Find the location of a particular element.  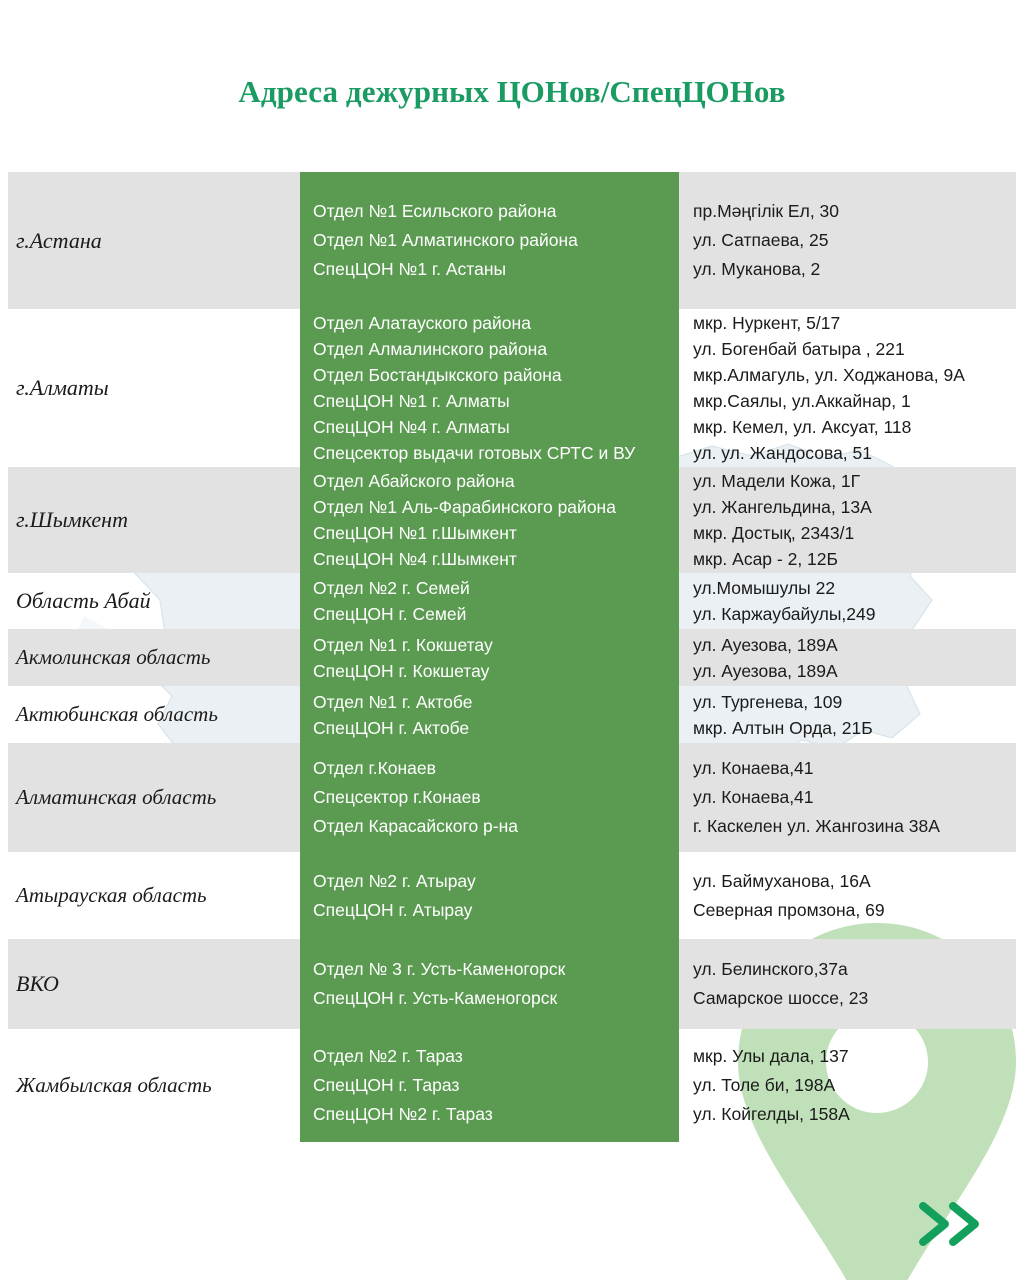

region-name: г.Алматы is located at coordinates (62, 388).